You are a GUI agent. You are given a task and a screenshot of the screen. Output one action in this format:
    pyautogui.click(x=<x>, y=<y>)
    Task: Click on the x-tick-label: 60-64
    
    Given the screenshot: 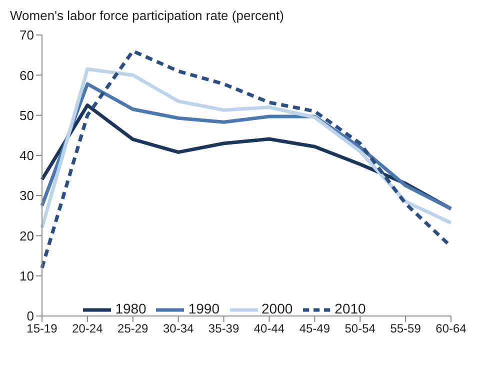 What is the action you would take?
    pyautogui.click(x=451, y=329)
    